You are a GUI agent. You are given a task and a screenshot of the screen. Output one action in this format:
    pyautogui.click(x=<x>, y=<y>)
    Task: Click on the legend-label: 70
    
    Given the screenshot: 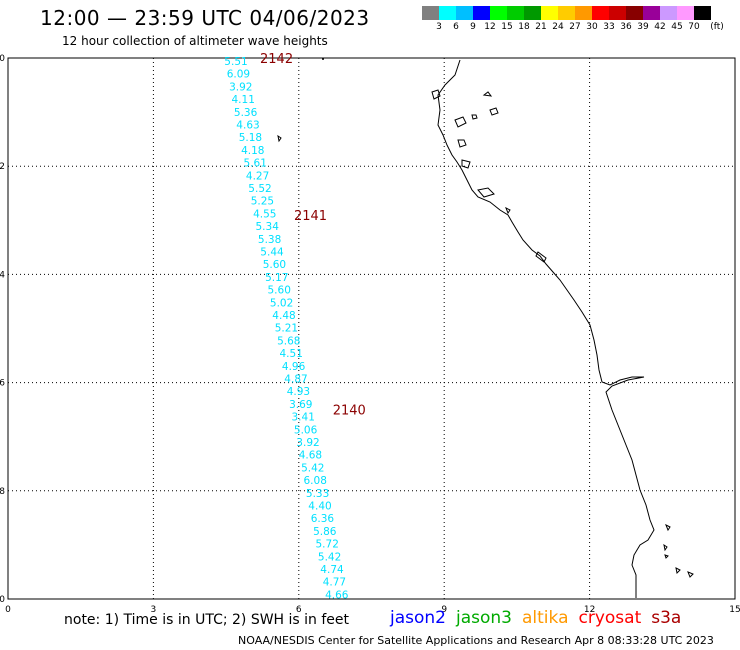 What is the action you would take?
    pyautogui.click(x=694, y=27)
    